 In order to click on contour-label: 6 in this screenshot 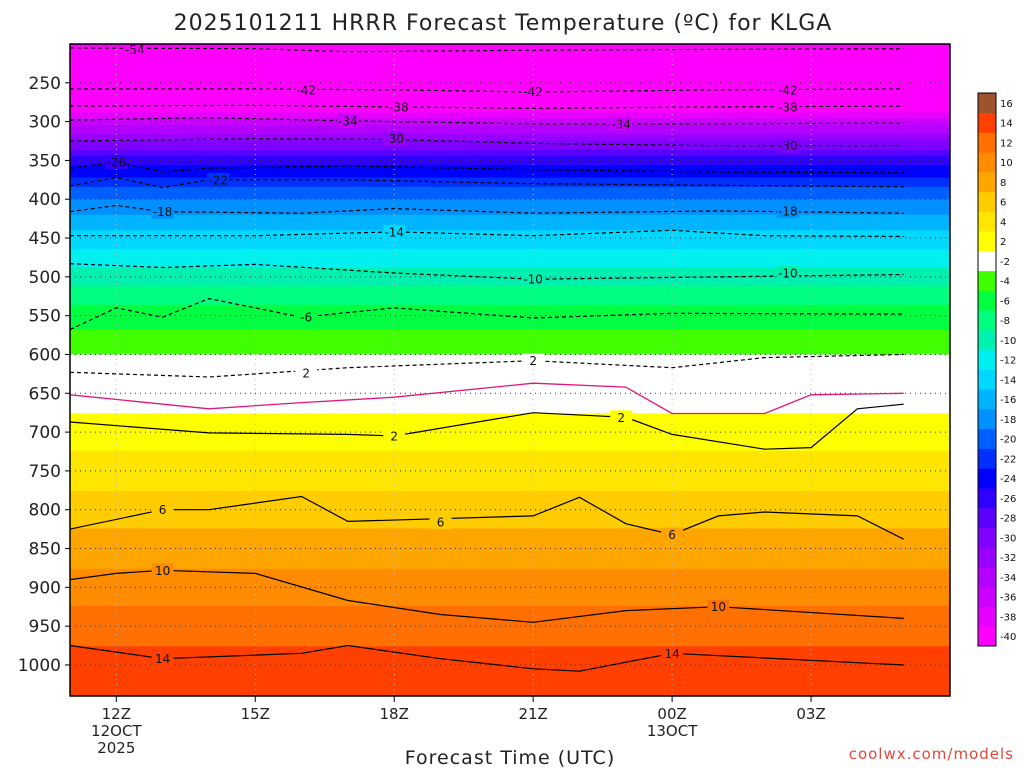, I will do `click(672, 535)`.